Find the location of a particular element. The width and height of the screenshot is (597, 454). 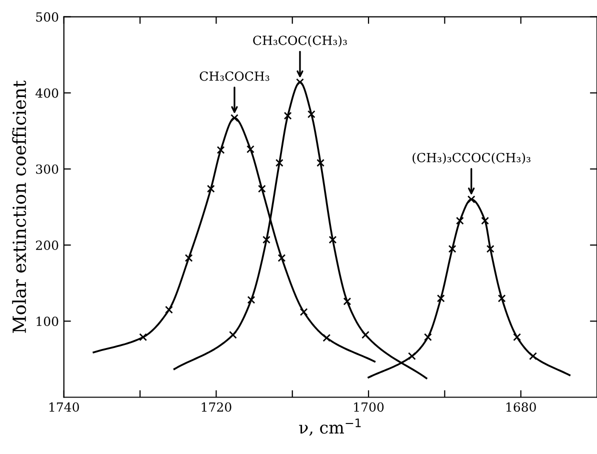

x-tick-label: 1700 is located at coordinates (369, 407).